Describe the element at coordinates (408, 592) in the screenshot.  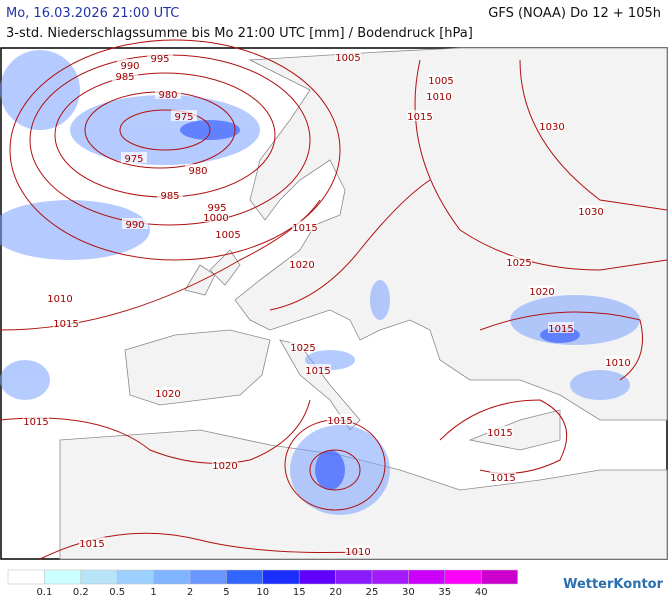
I see `legend-label: 30` at that location.